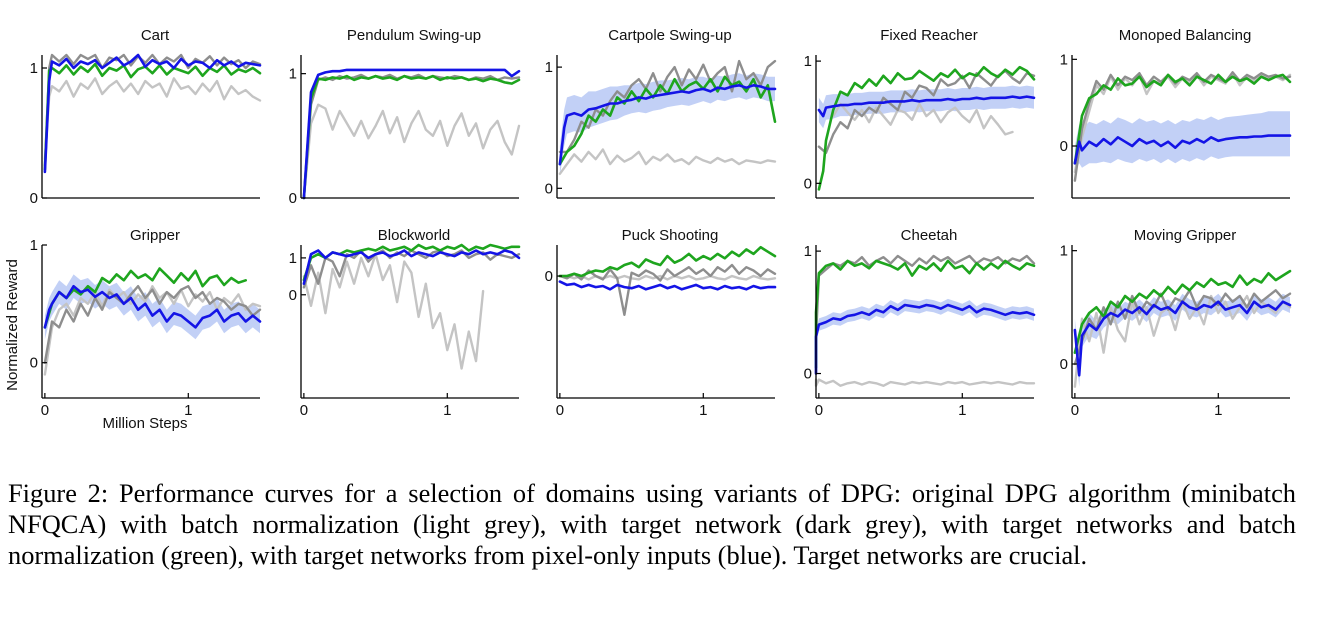 Image resolution: width=1326 pixels, height=626 pixels. I want to click on panel-title: Fixed Reacher, so click(929, 35).